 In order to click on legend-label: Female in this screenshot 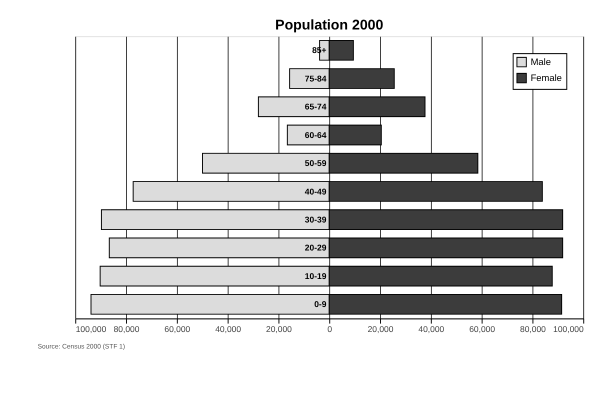, I will do `click(546, 77)`.